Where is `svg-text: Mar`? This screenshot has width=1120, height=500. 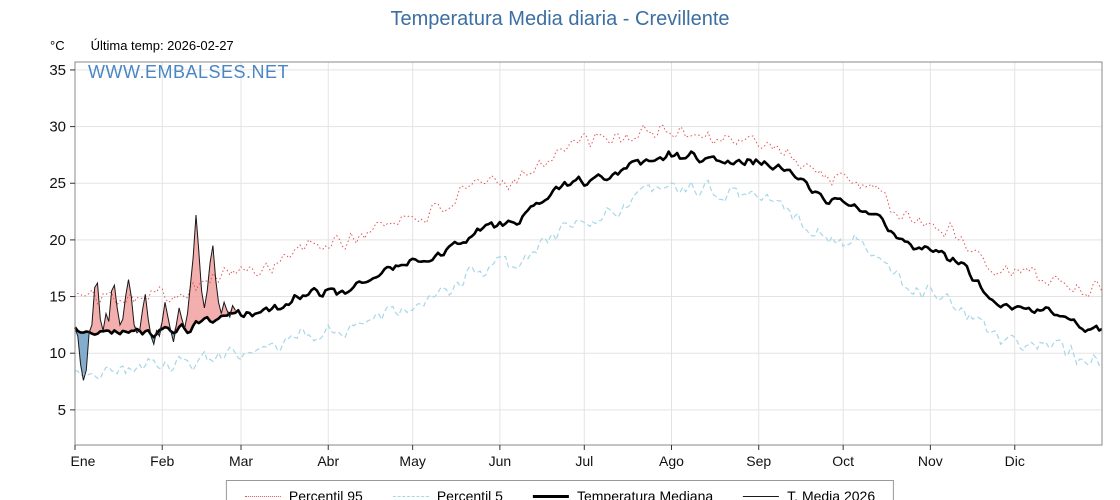
svg-text: Mar is located at coordinates (241, 461).